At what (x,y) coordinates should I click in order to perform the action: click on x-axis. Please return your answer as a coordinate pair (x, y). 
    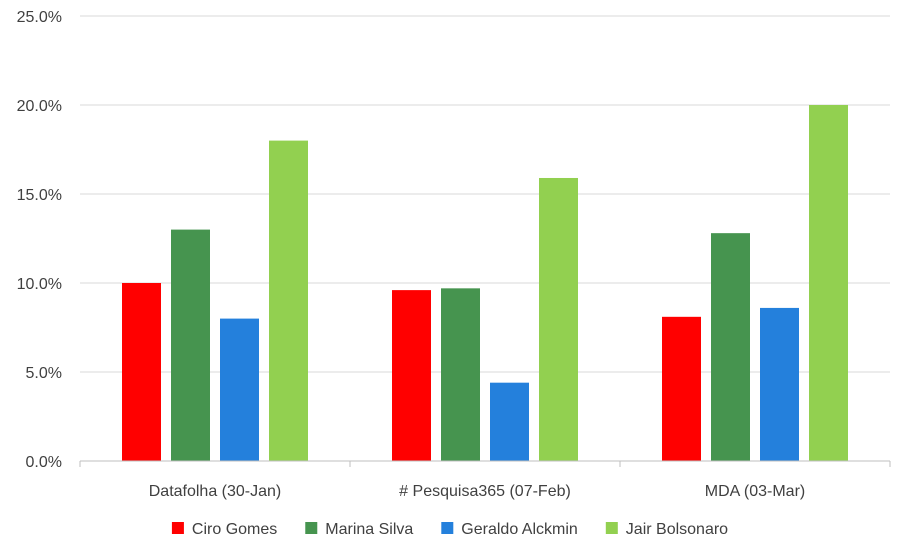
    Looking at the image, I should click on (485, 463).